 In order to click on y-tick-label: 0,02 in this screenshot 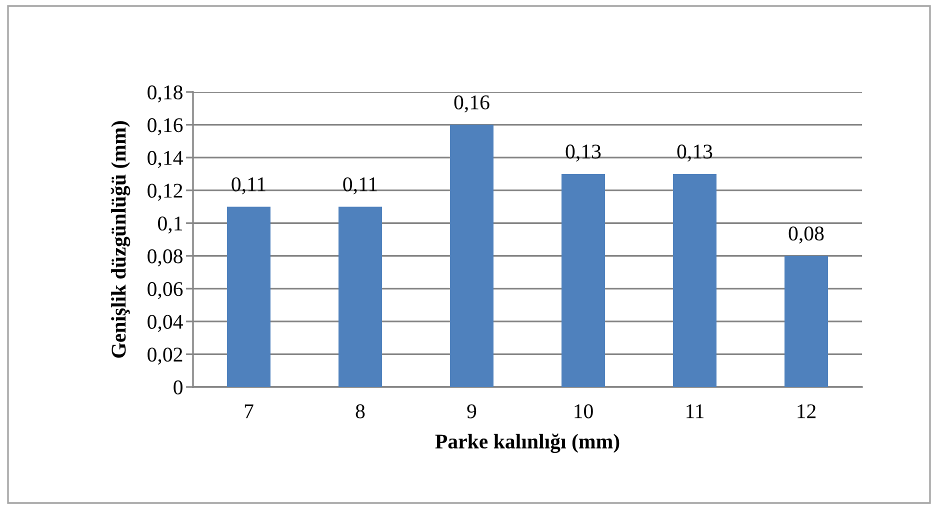, I will do `click(165, 356)`.